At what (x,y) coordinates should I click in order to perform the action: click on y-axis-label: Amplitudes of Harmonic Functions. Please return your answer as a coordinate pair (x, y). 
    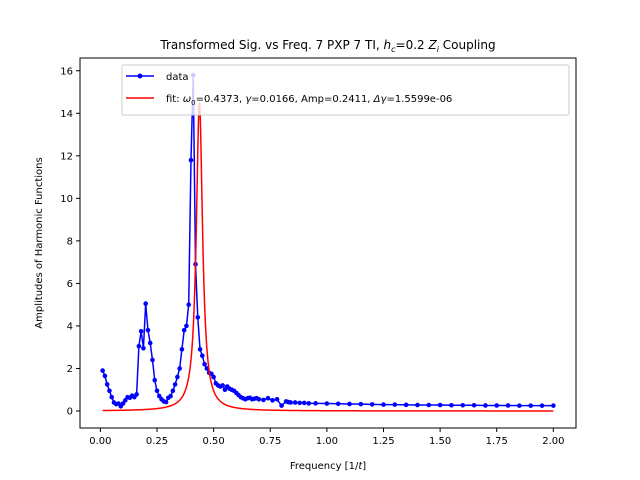
    Looking at the image, I should click on (39, 242).